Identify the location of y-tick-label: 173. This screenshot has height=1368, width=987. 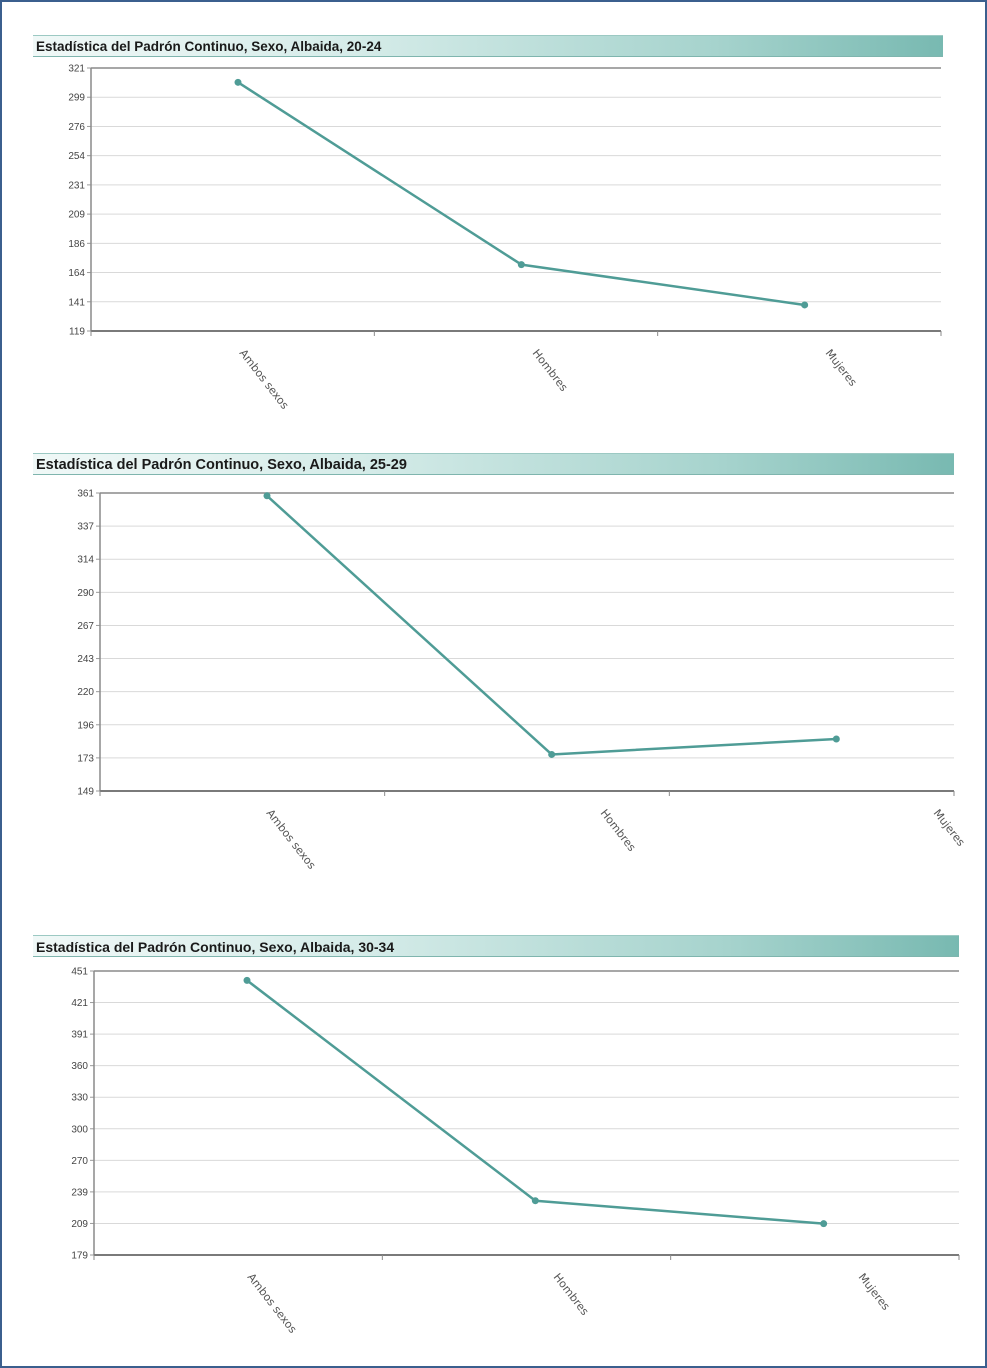
(85, 758).